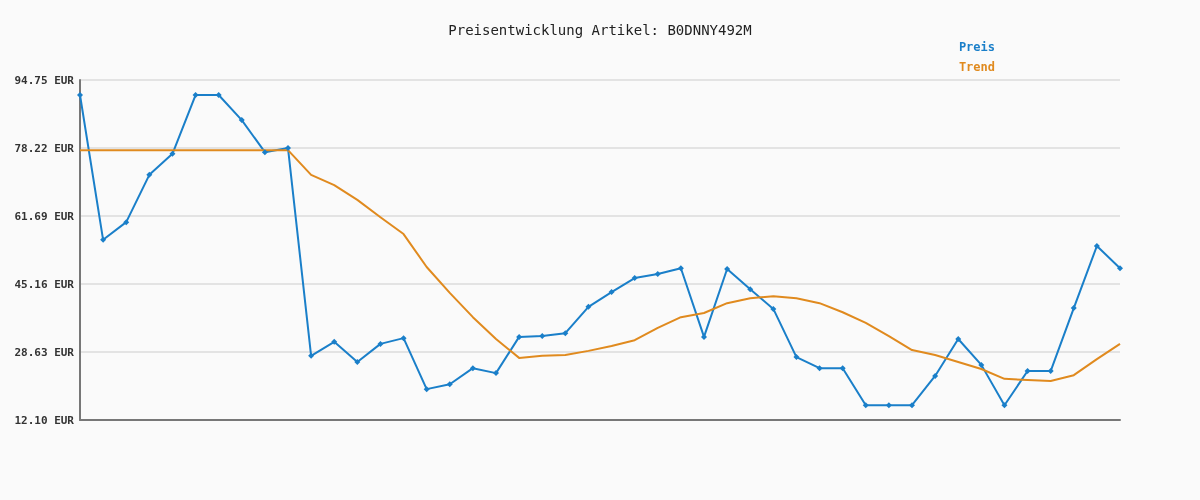  Describe the element at coordinates (44, 420) in the screenshot. I see `y-tick-label: 12.10 EUR` at that location.